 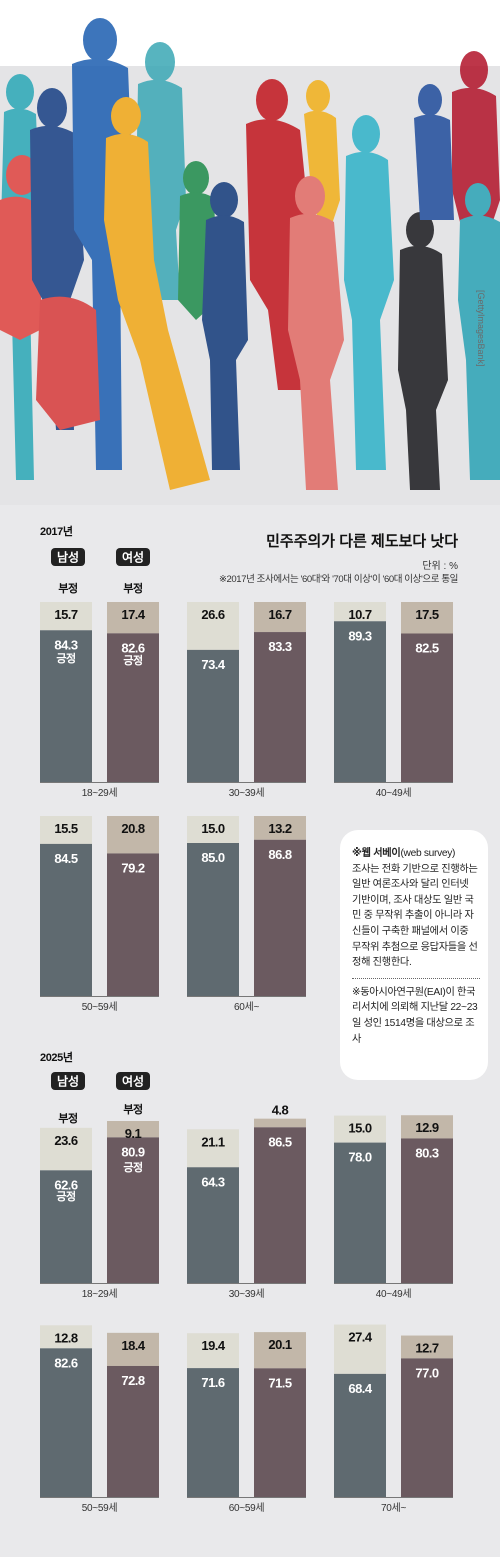 What do you see at coordinates (65, 658) in the screenshot?
I see `legend-positive-male: 긍정` at bounding box center [65, 658].